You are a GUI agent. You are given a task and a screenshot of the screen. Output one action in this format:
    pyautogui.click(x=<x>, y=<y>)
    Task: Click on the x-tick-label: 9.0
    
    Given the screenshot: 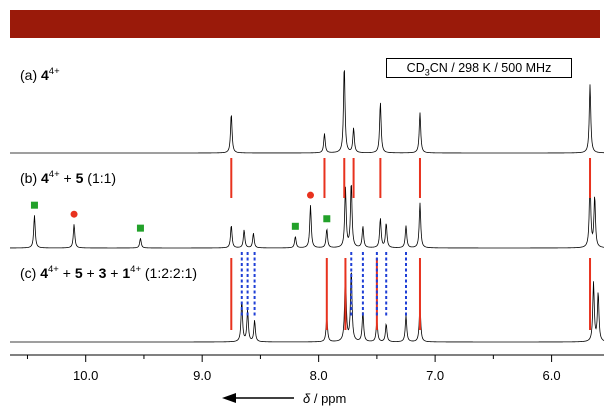 What is the action you would take?
    pyautogui.click(x=202, y=375)
    